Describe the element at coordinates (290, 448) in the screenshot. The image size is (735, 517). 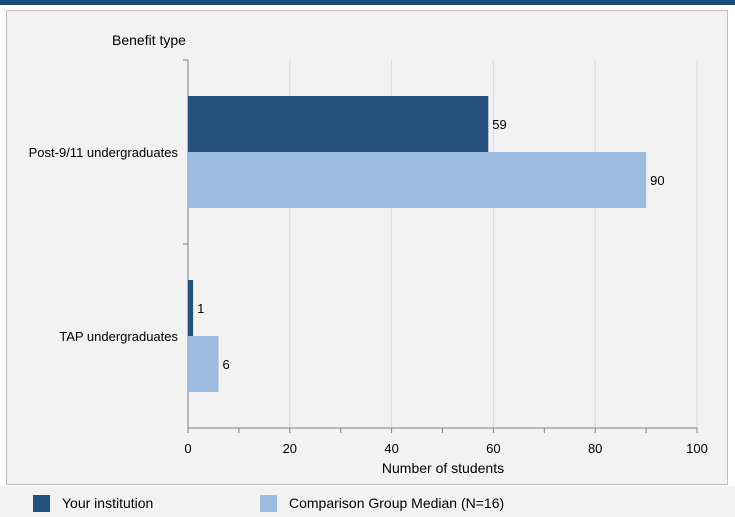
I see `x-tick-label: 20` at that location.